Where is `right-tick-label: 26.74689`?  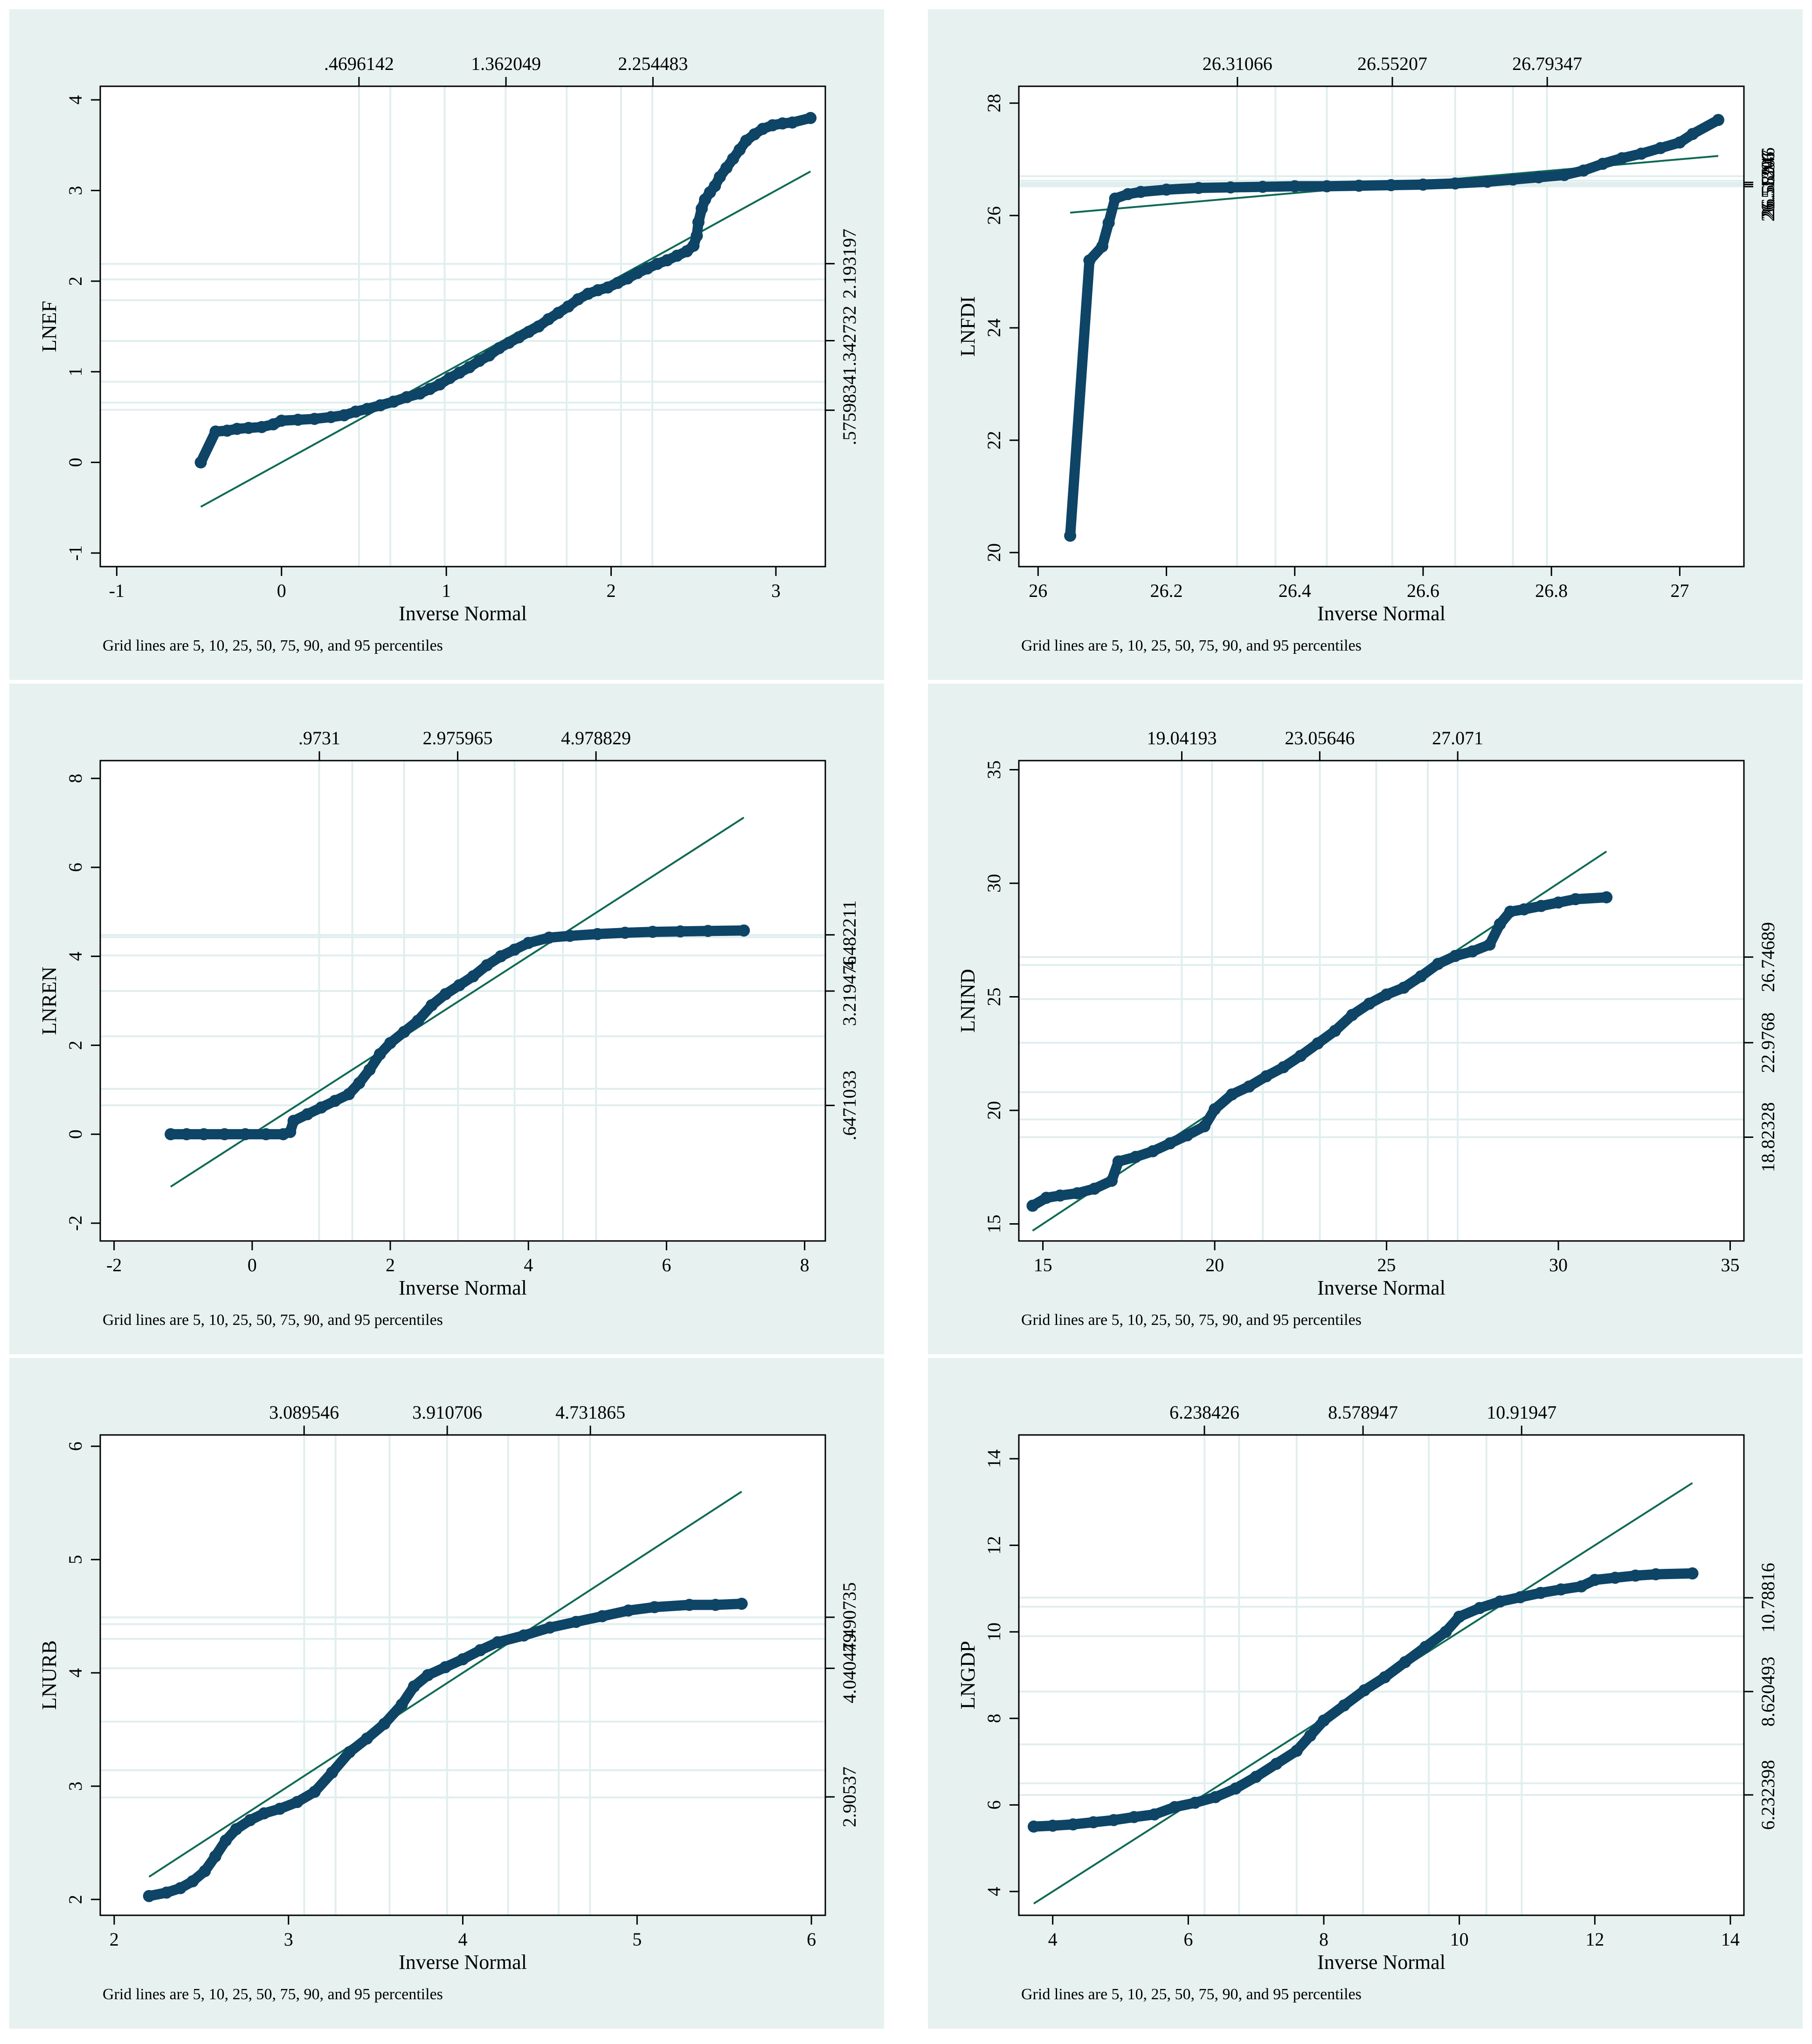 right-tick-label: 26.74689 is located at coordinates (1768, 957).